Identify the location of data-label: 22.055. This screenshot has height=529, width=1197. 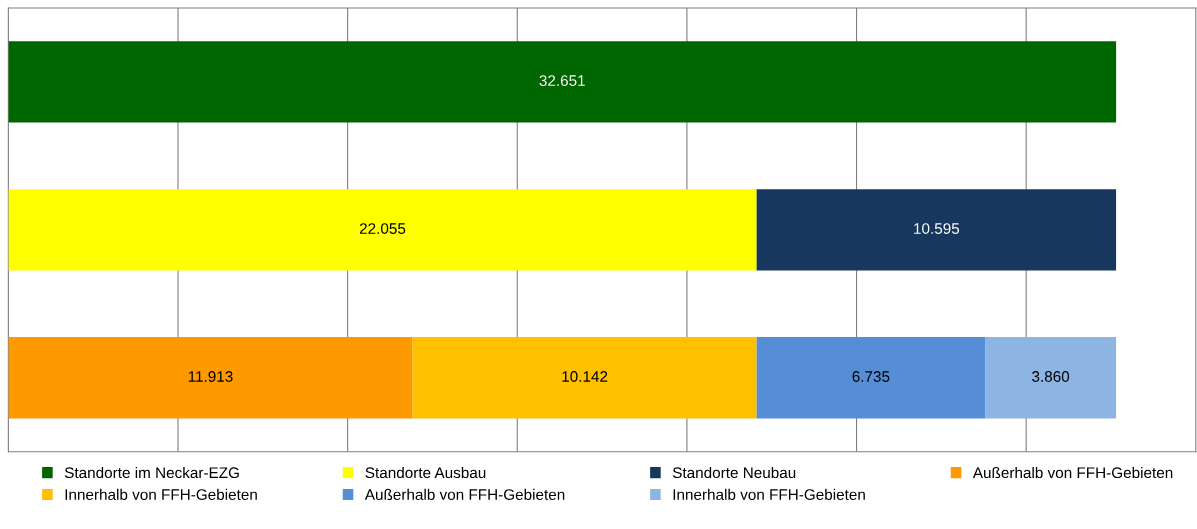
(382, 228).